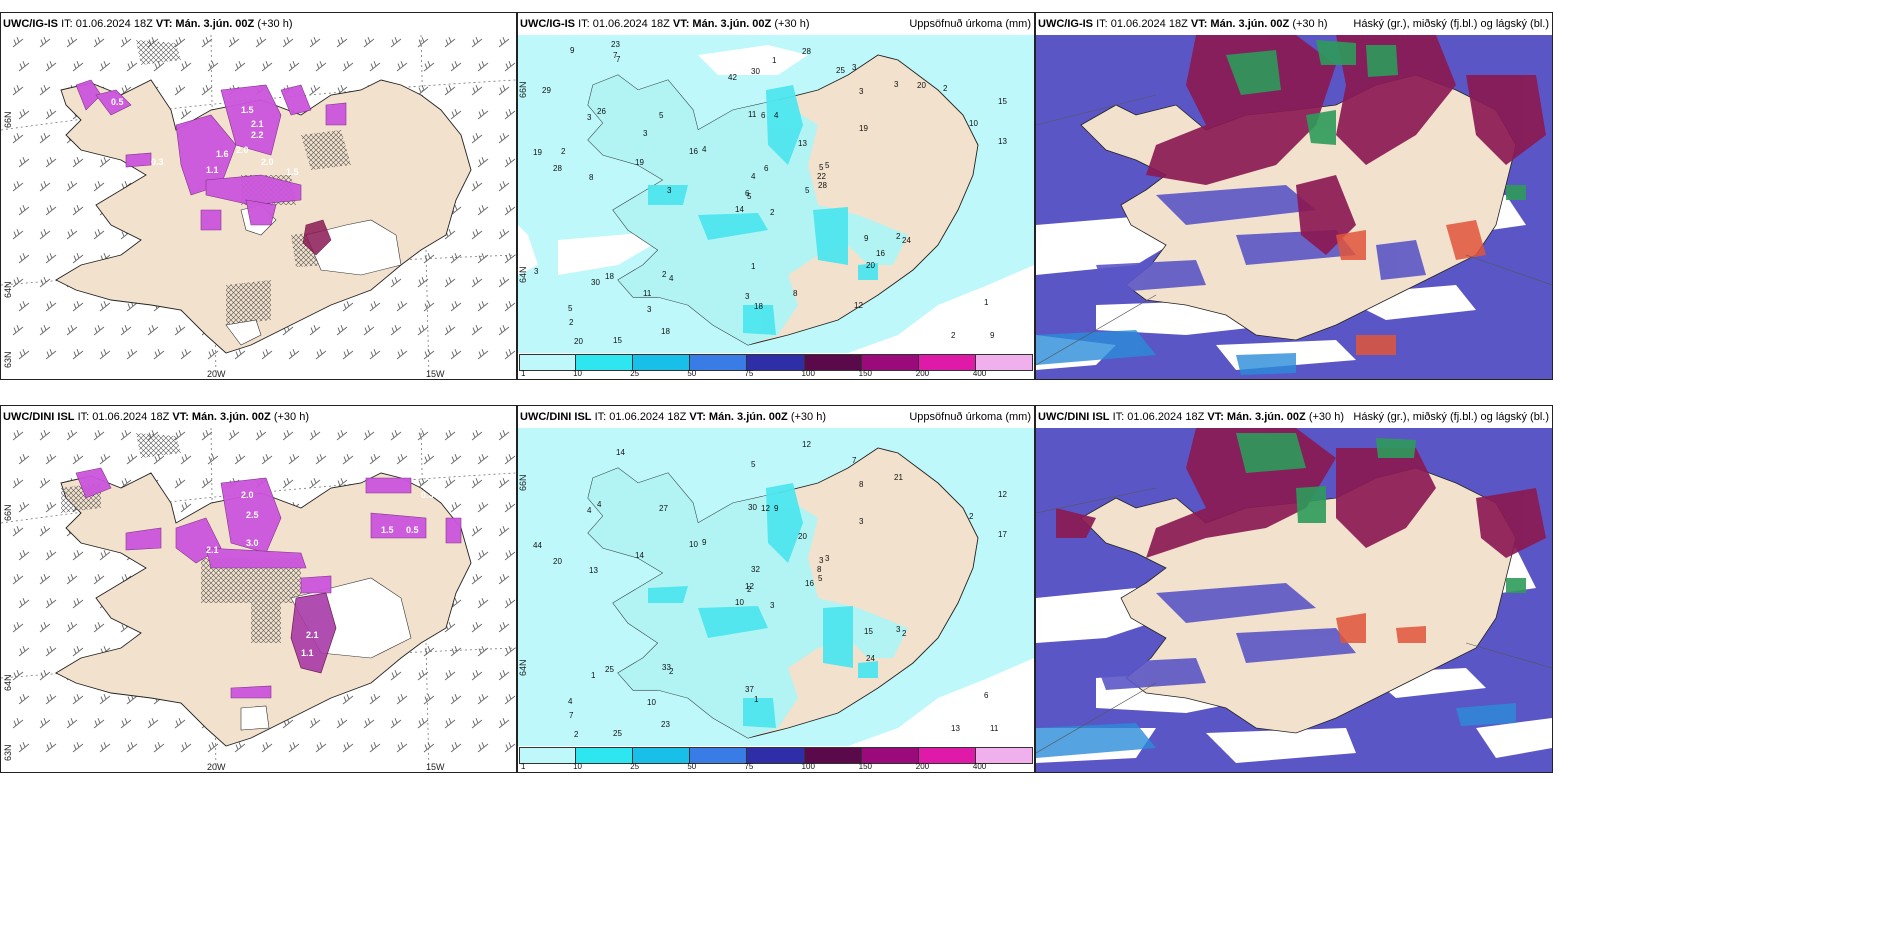 This screenshot has width=1900, height=950. I want to click on iceland-map-clouds, so click(1294, 600).